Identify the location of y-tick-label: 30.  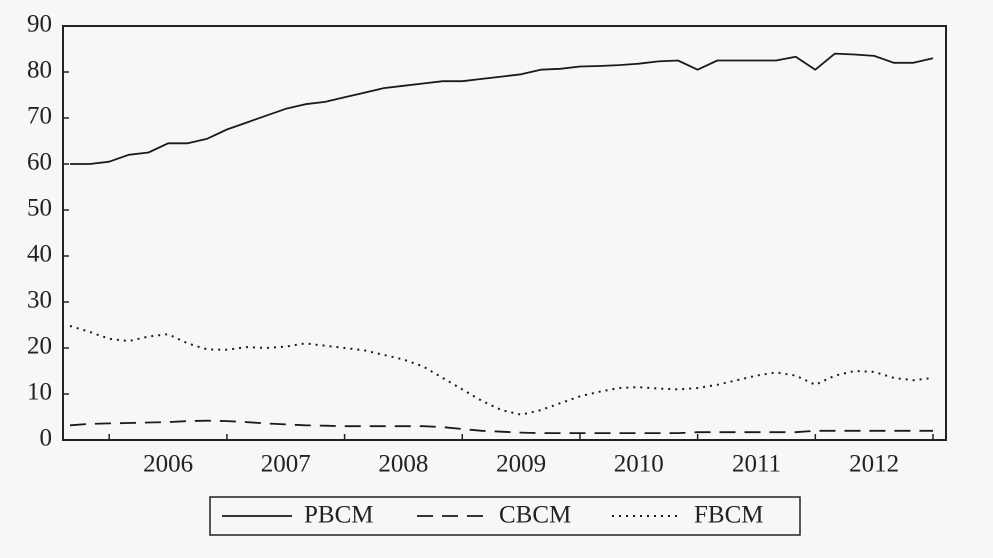
(39, 300).